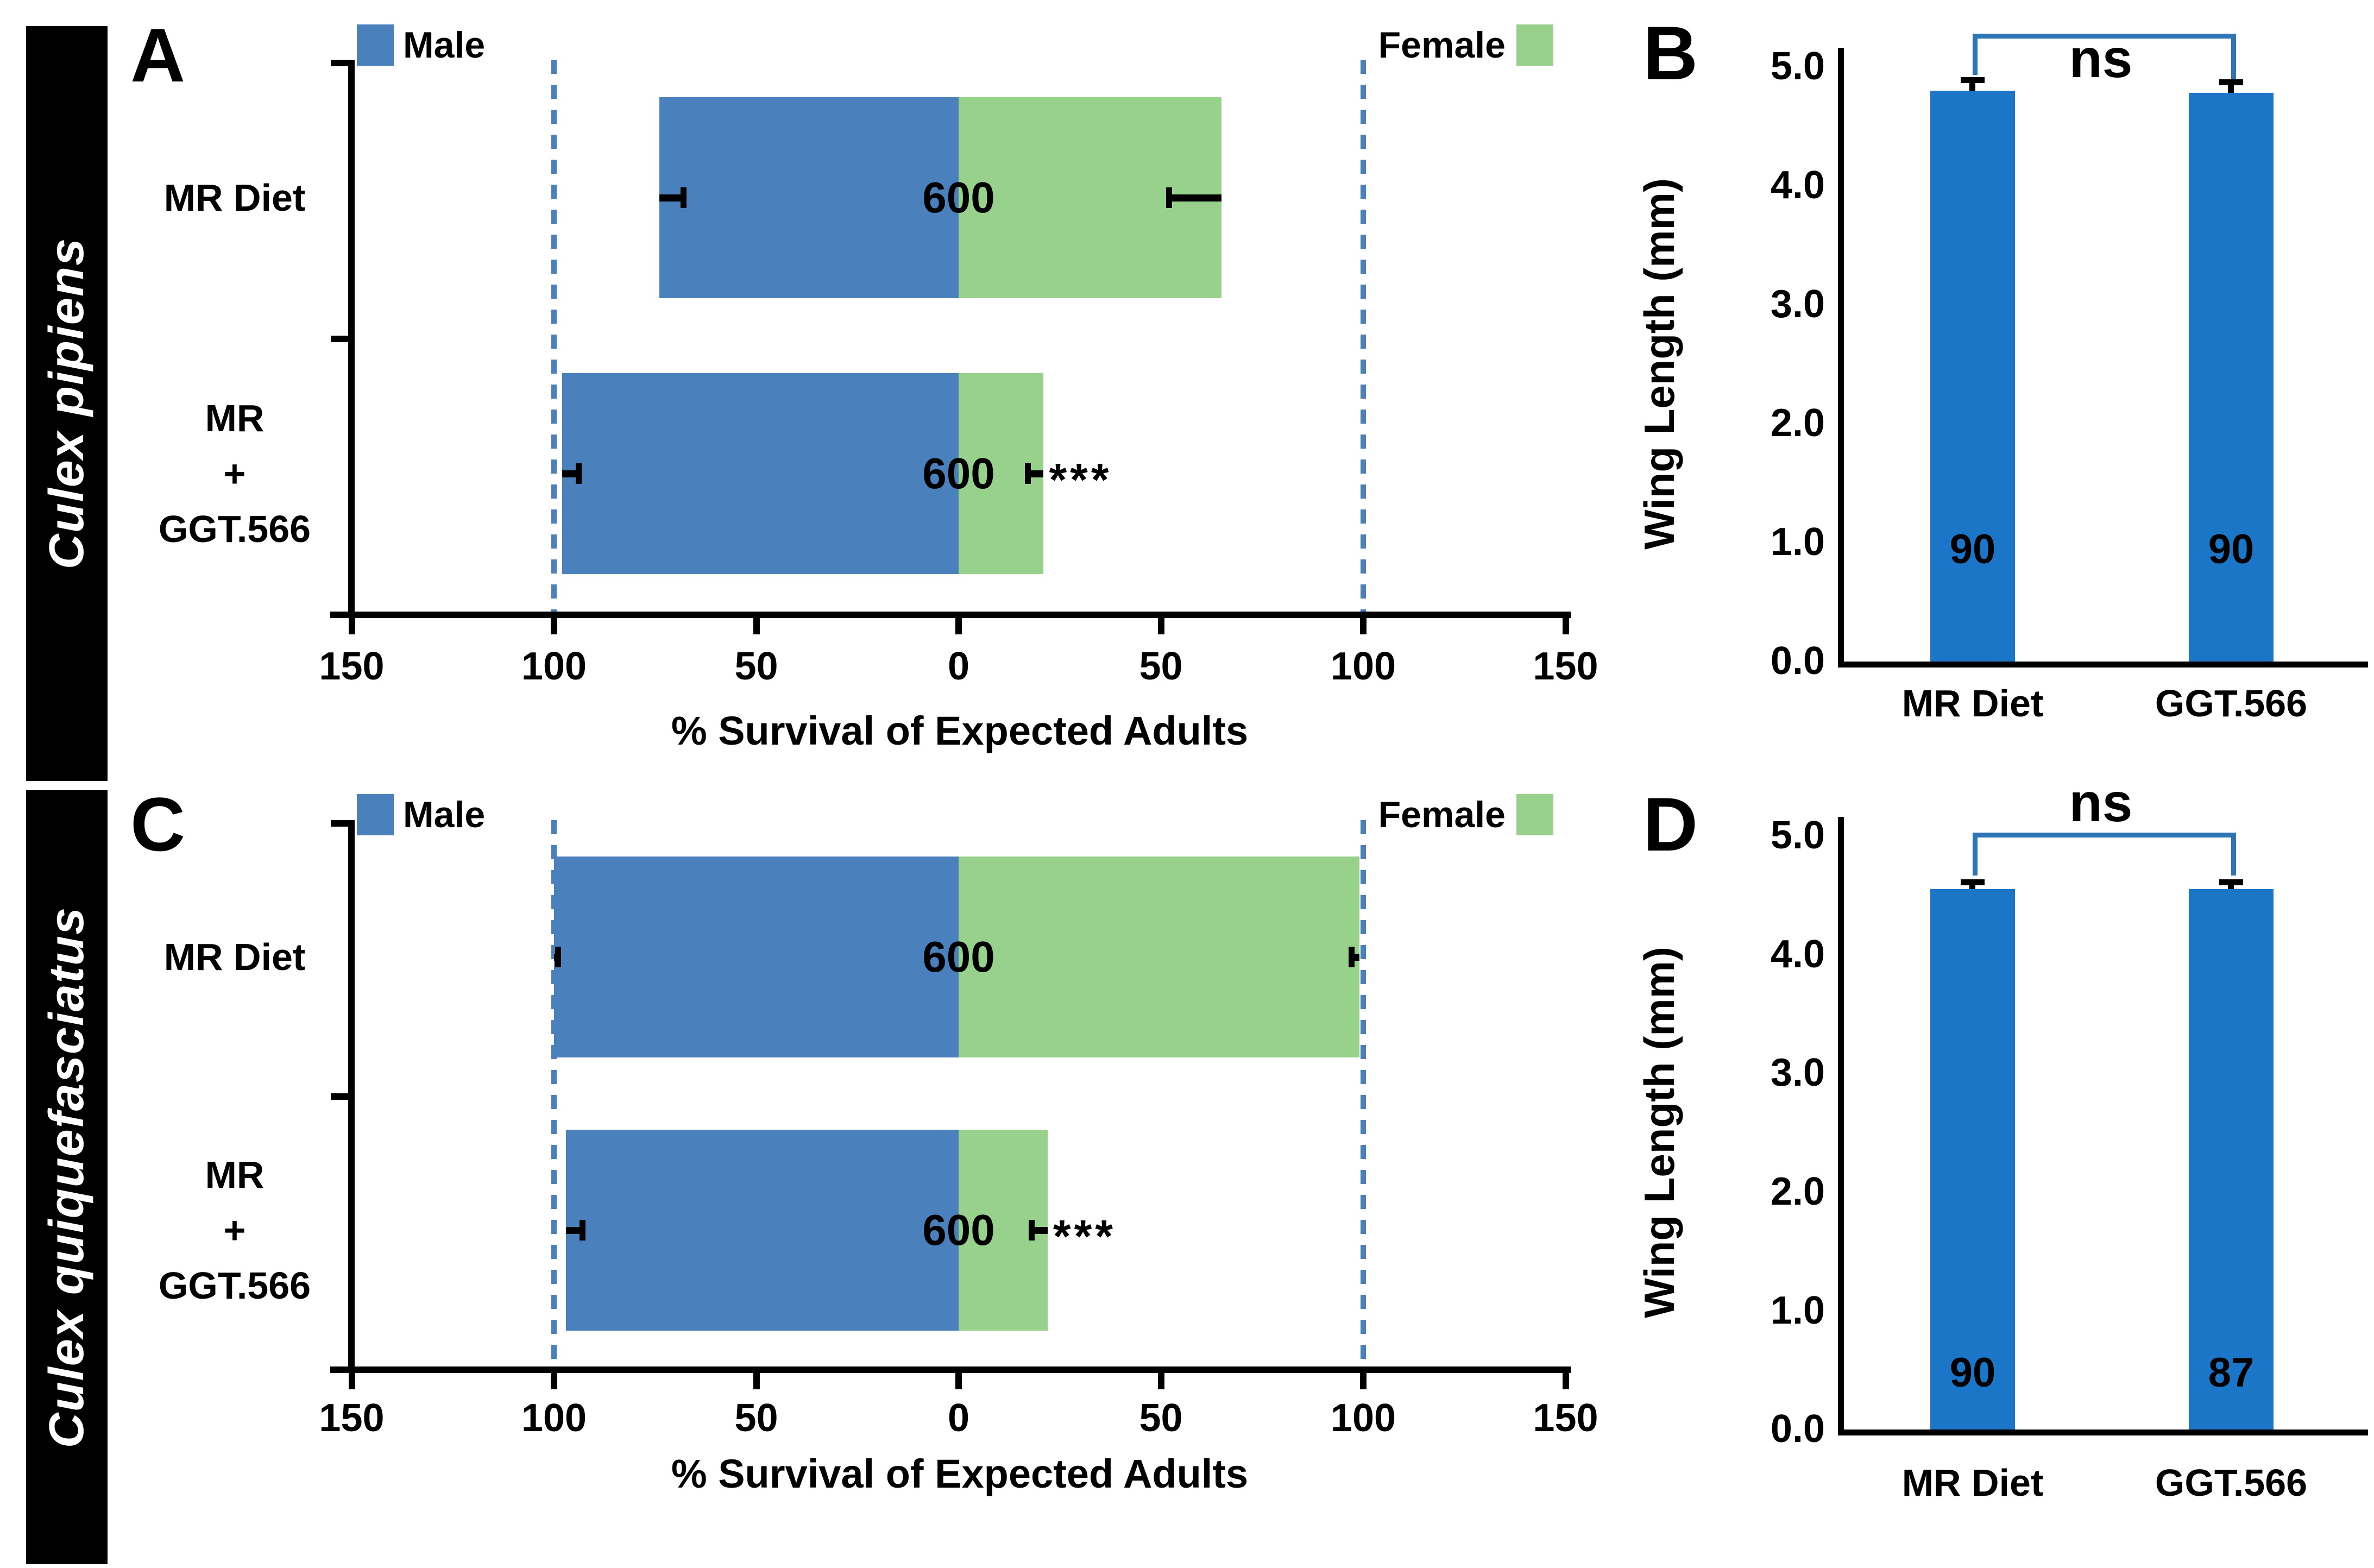 The height and width of the screenshot is (1568, 2374). I want to click on category-label-B-1: GGT.566, so click(2231, 703).